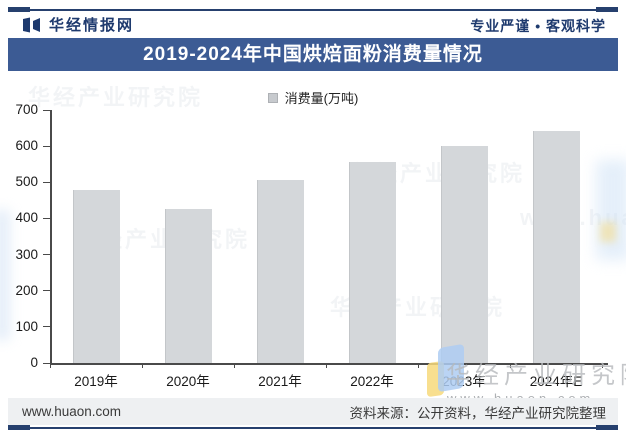  What do you see at coordinates (313, 428) in the screenshot?
I see `bottom-border-line` at bounding box center [313, 428].